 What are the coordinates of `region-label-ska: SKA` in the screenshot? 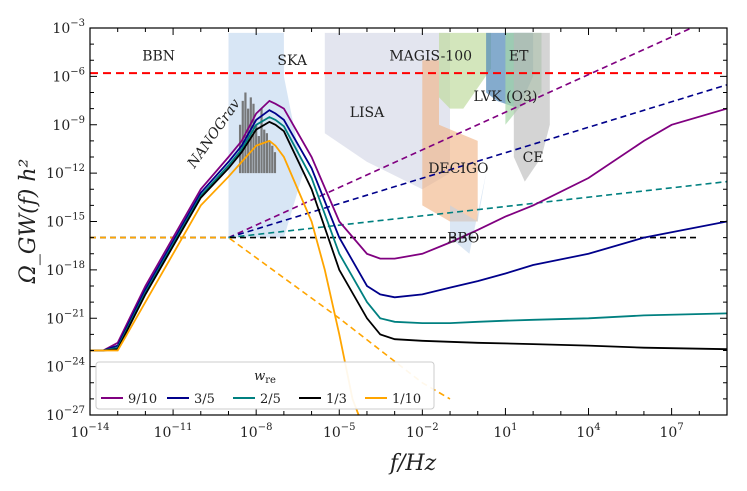 It's located at (292, 61).